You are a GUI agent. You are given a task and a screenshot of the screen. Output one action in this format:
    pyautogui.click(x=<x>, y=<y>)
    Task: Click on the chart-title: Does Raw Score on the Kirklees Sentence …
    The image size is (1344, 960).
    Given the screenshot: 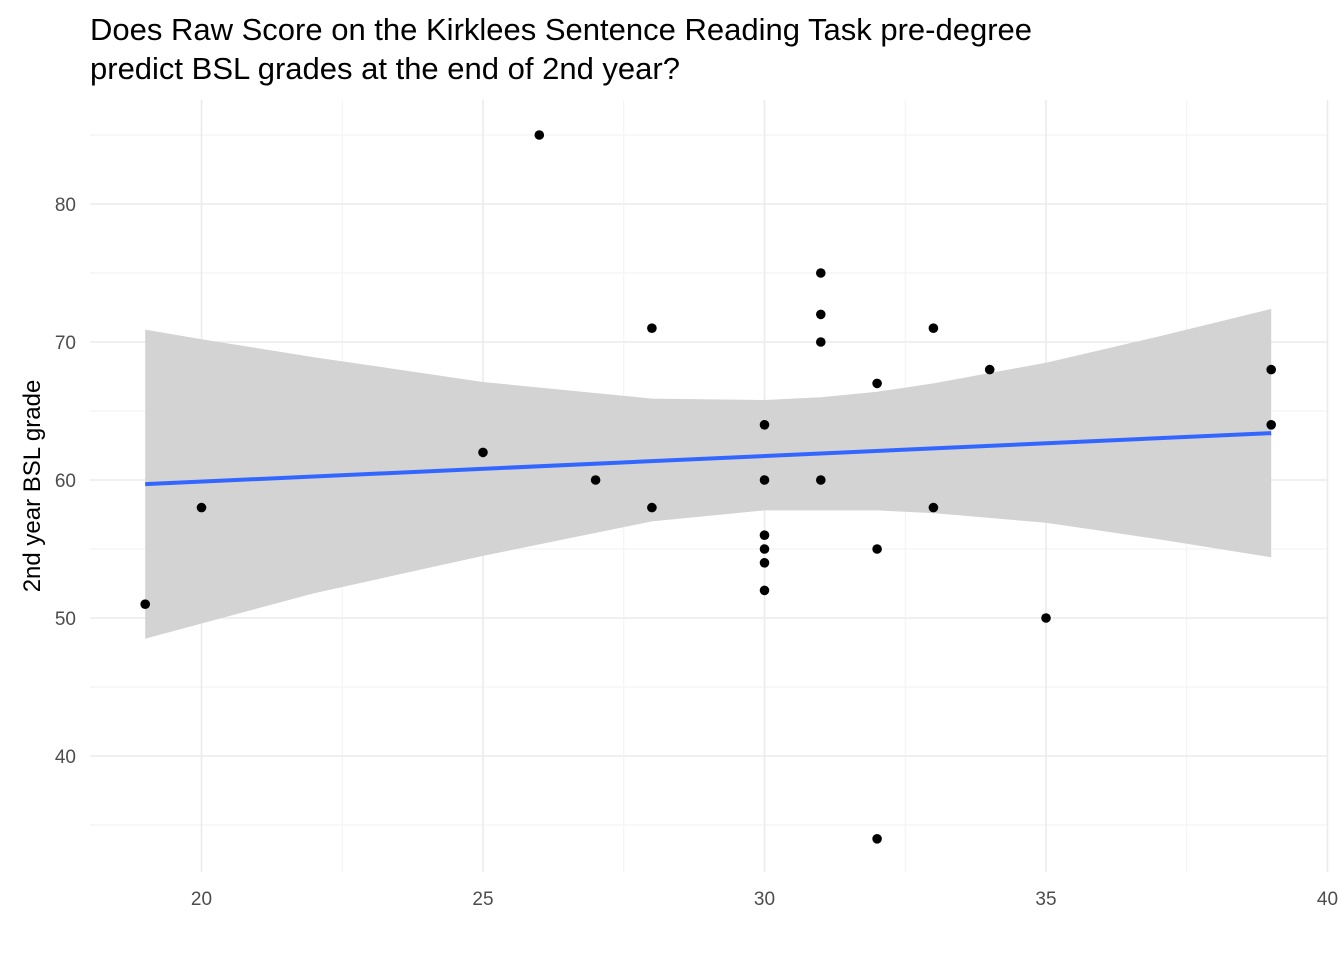 What is the action you would take?
    pyautogui.click(x=561, y=49)
    